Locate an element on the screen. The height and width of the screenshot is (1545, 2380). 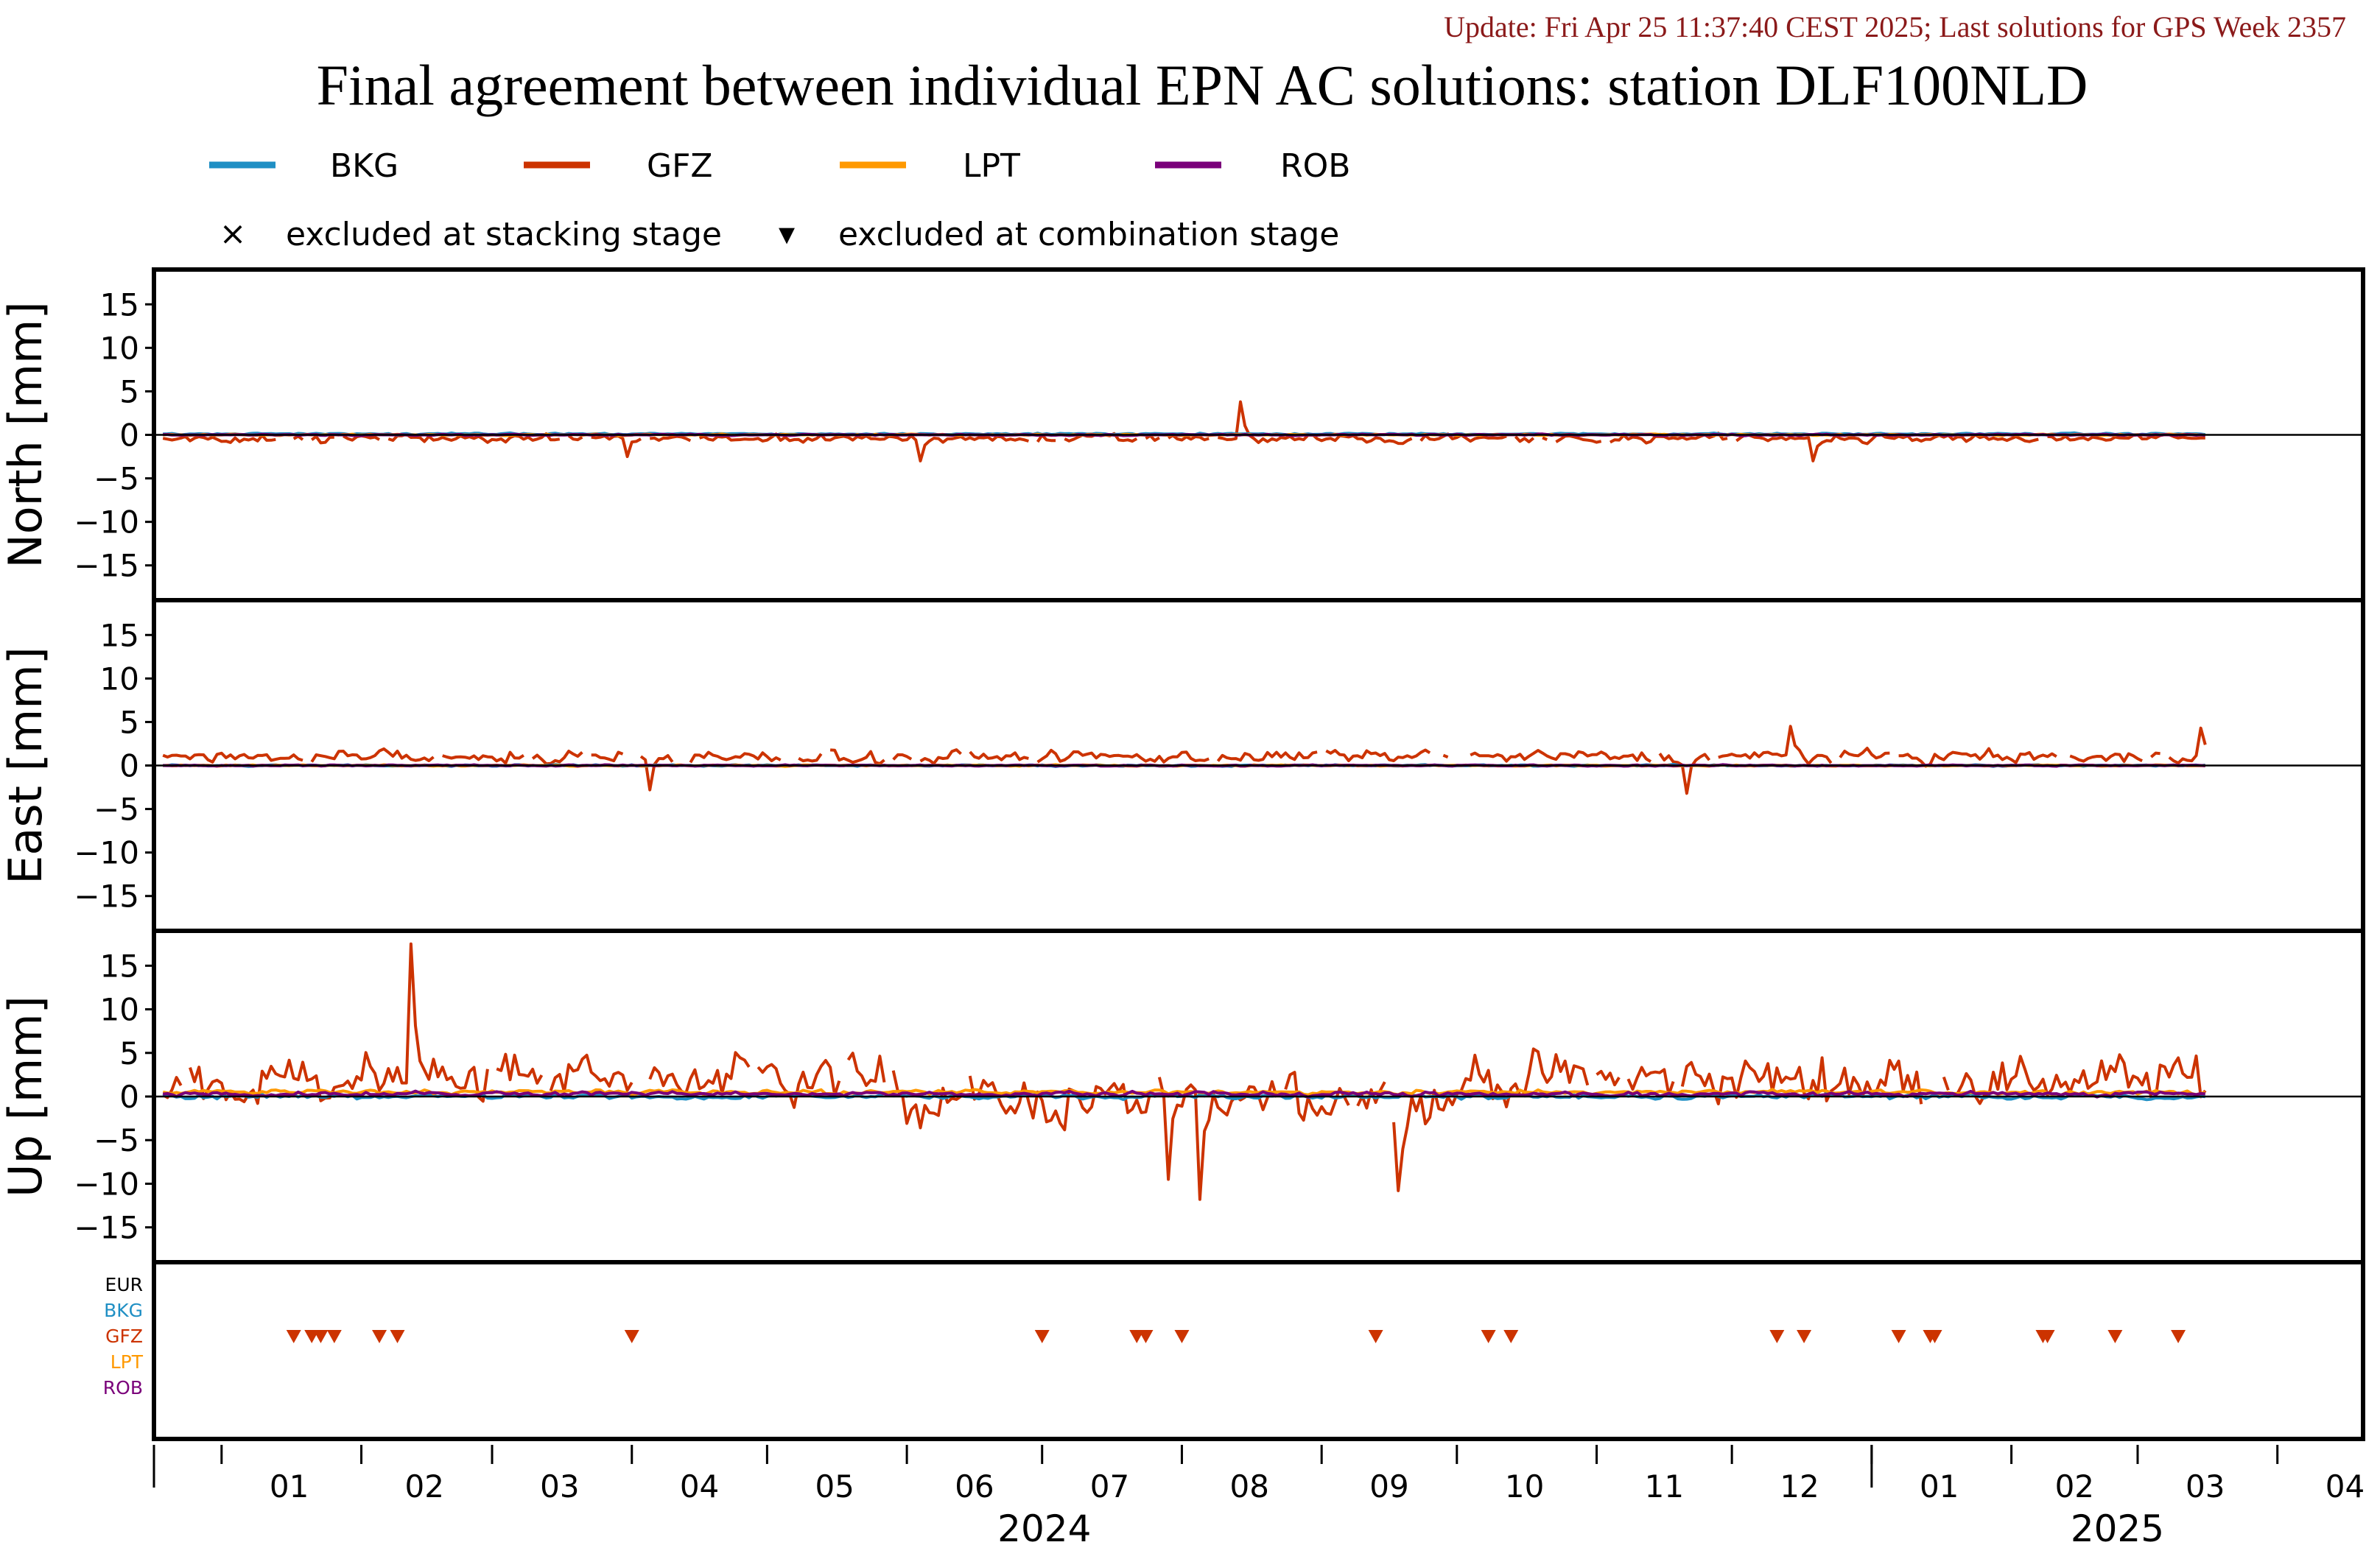
legend-label-gfz: GFZ is located at coordinates (680, 166).